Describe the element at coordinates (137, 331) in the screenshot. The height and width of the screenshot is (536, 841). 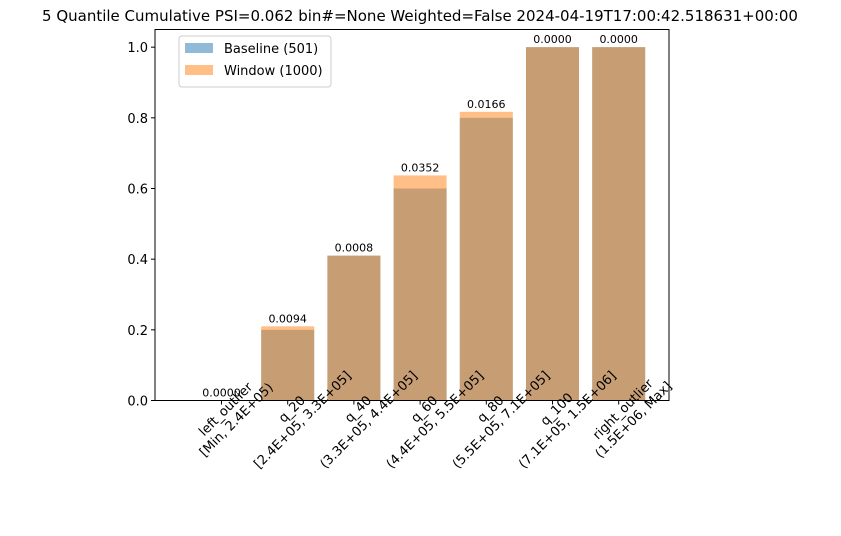
I see `y-tick-label: 0.2` at that location.